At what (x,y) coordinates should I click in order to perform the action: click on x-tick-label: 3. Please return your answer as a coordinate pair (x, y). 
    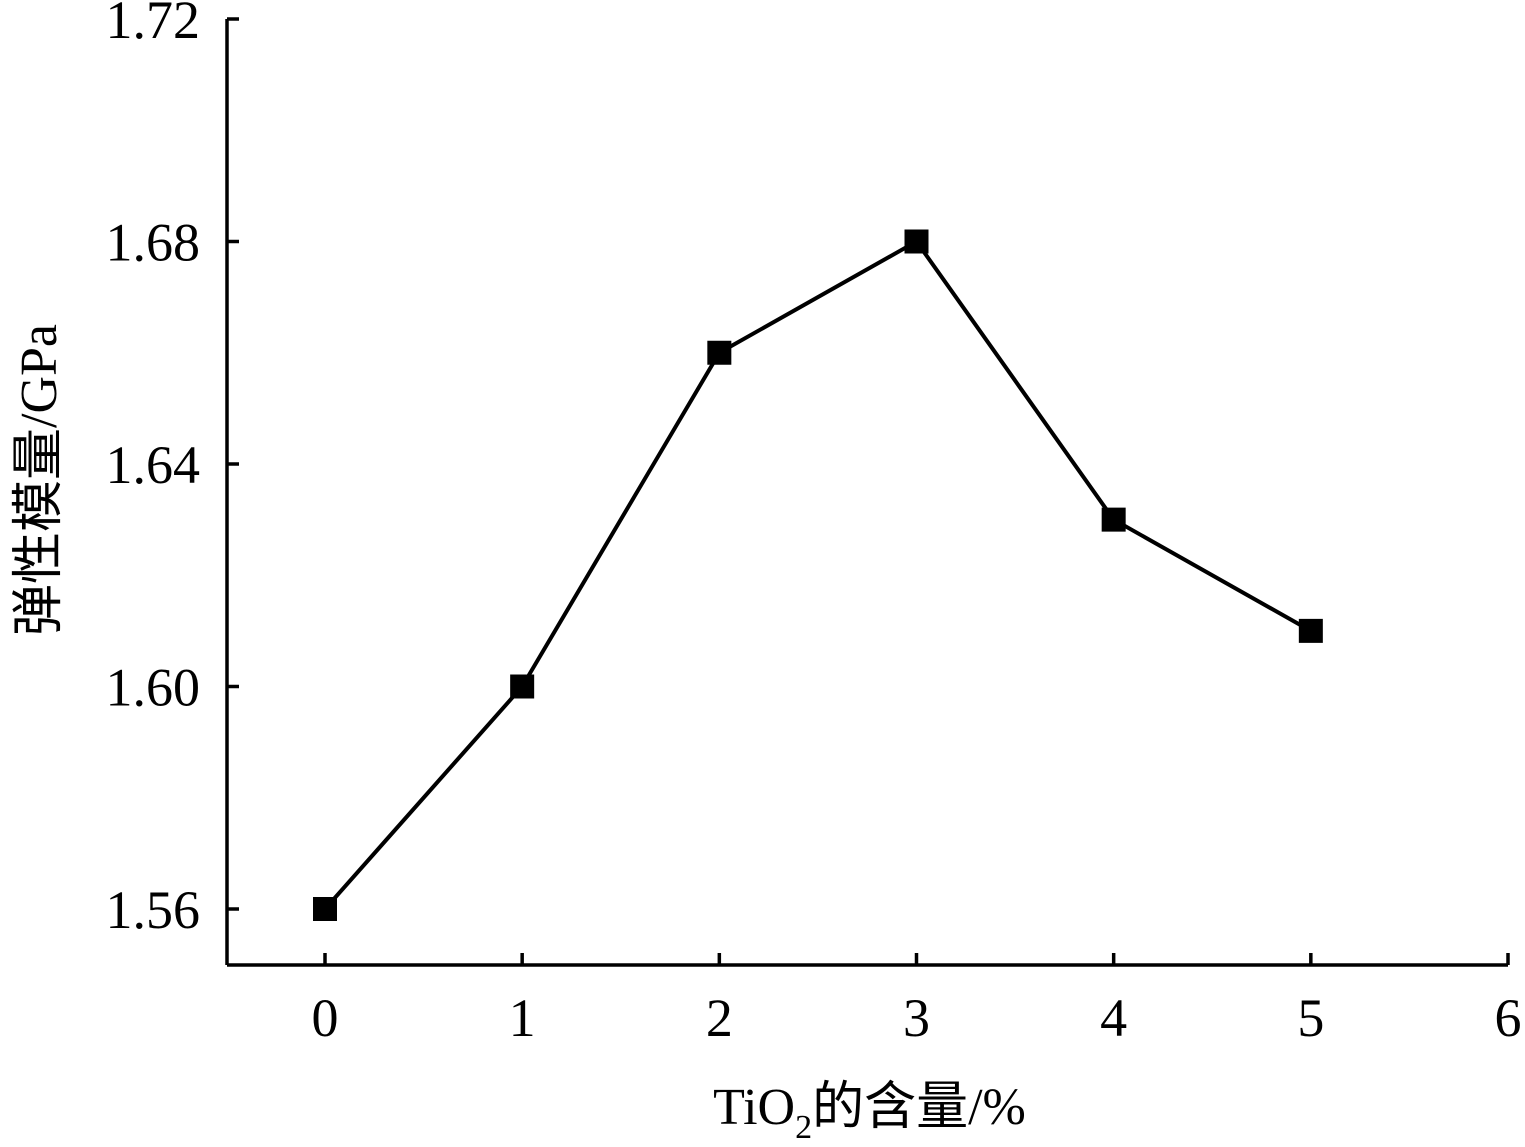
    Looking at the image, I should click on (916, 1018).